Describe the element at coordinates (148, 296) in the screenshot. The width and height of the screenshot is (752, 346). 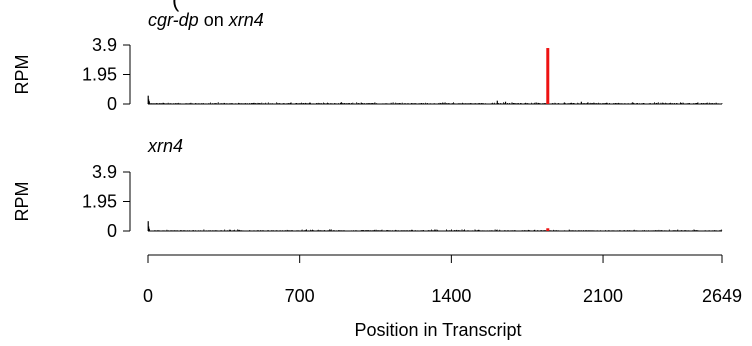
I see `x-tick-label: 0` at that location.